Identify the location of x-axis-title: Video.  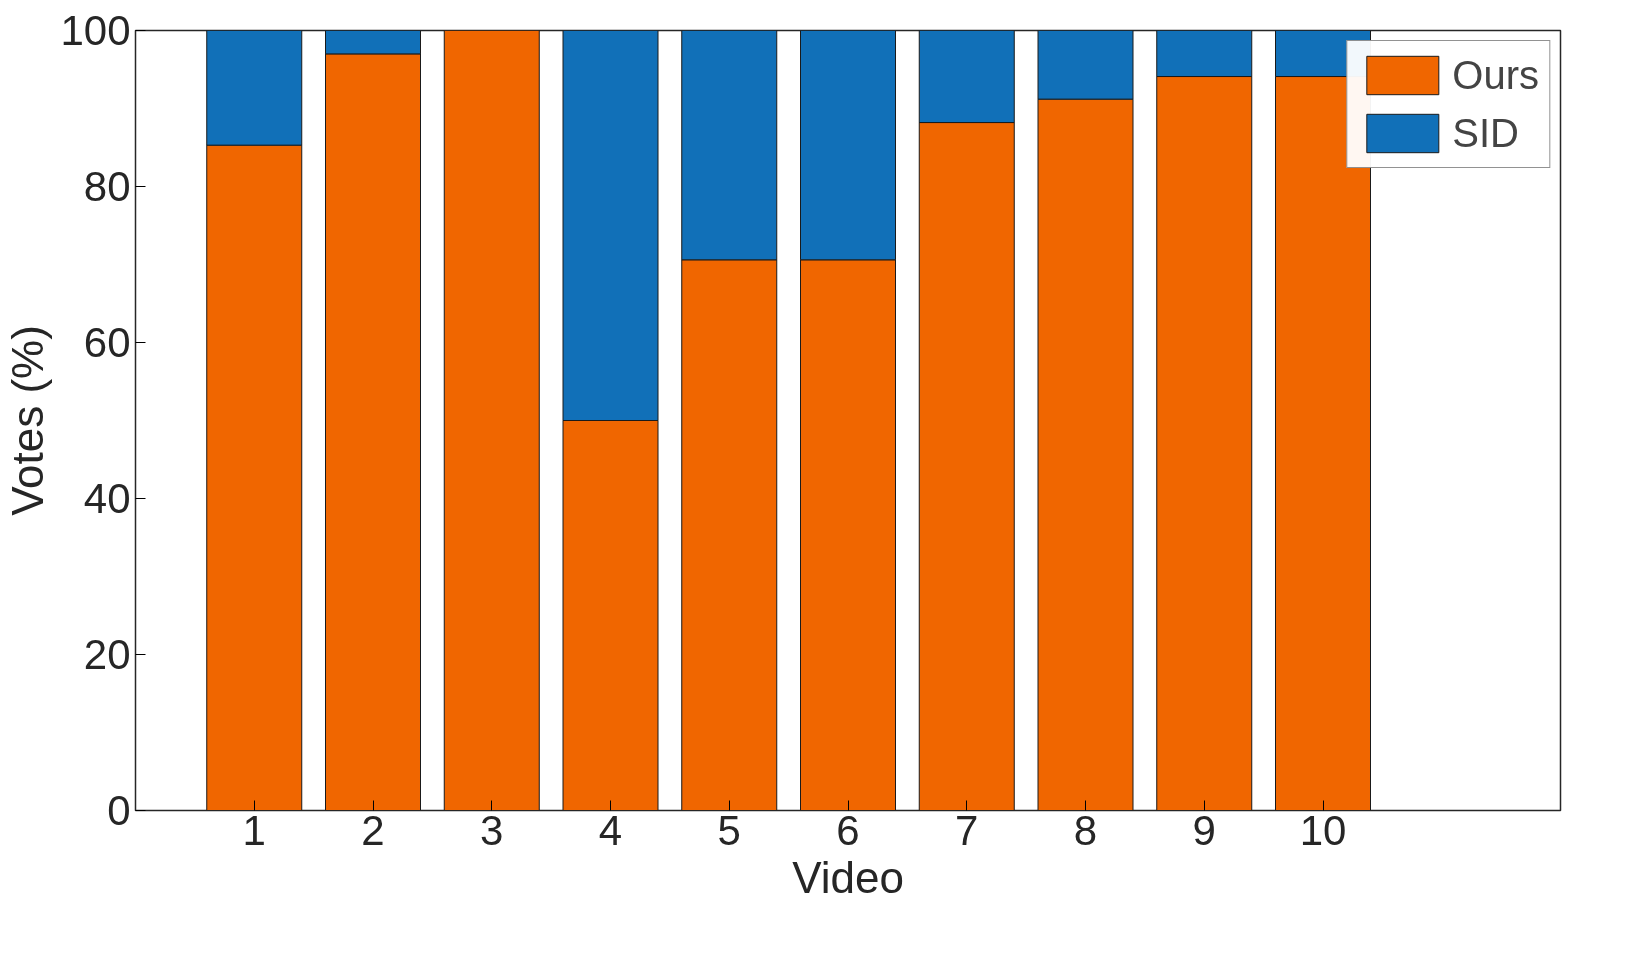
(848, 877).